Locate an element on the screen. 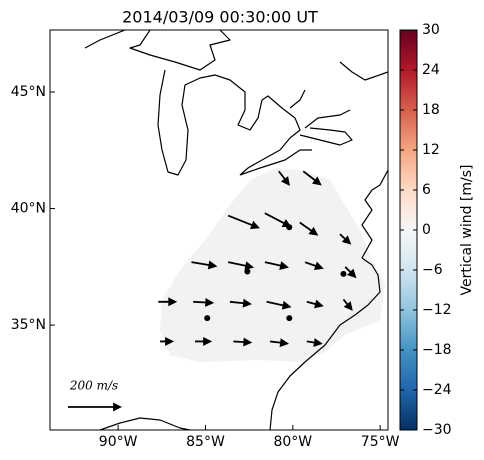 This screenshot has height=460, width=484. map-title: 2014/03/09 00:30:00 UT is located at coordinates (220, 17).